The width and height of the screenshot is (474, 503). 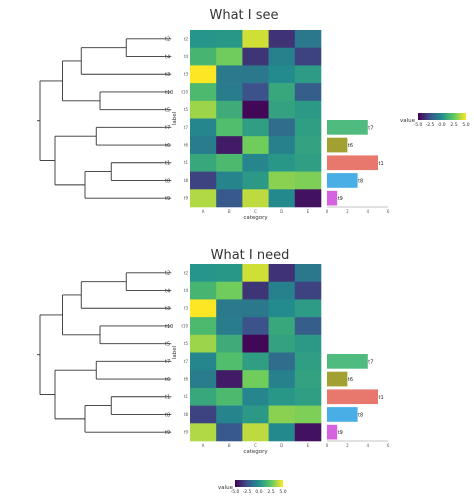 What do you see at coordinates (352, 163) in the screenshot?
I see `bar-t1` at bounding box center [352, 163].